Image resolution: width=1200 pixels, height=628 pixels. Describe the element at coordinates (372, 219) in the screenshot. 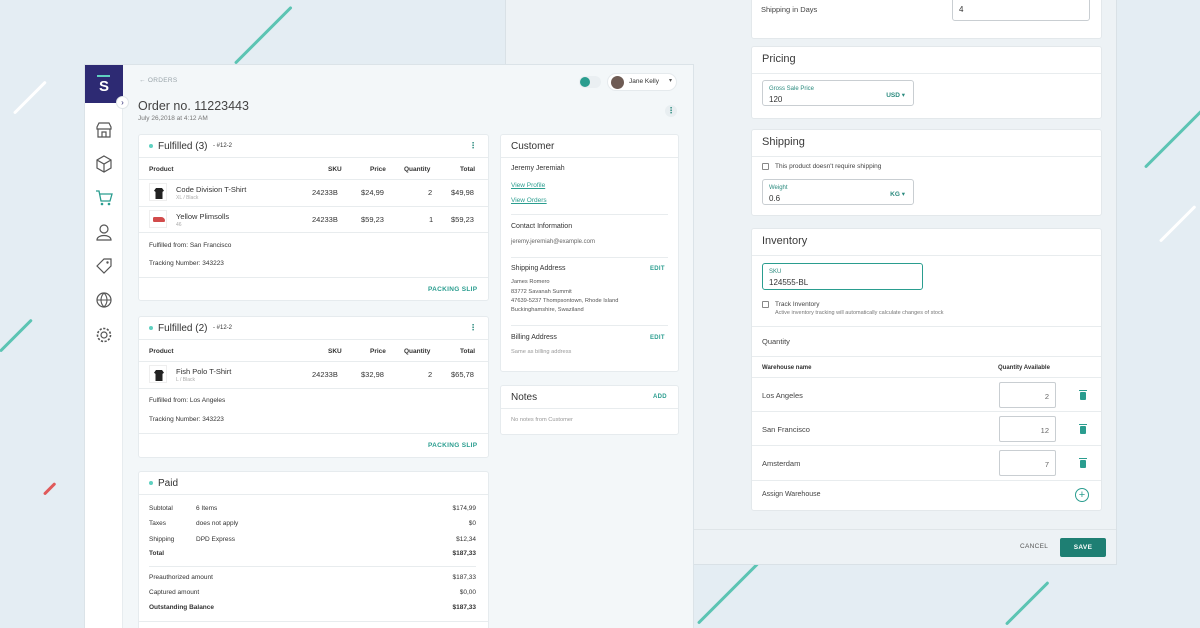

I see `product-price: $59,23` at that location.